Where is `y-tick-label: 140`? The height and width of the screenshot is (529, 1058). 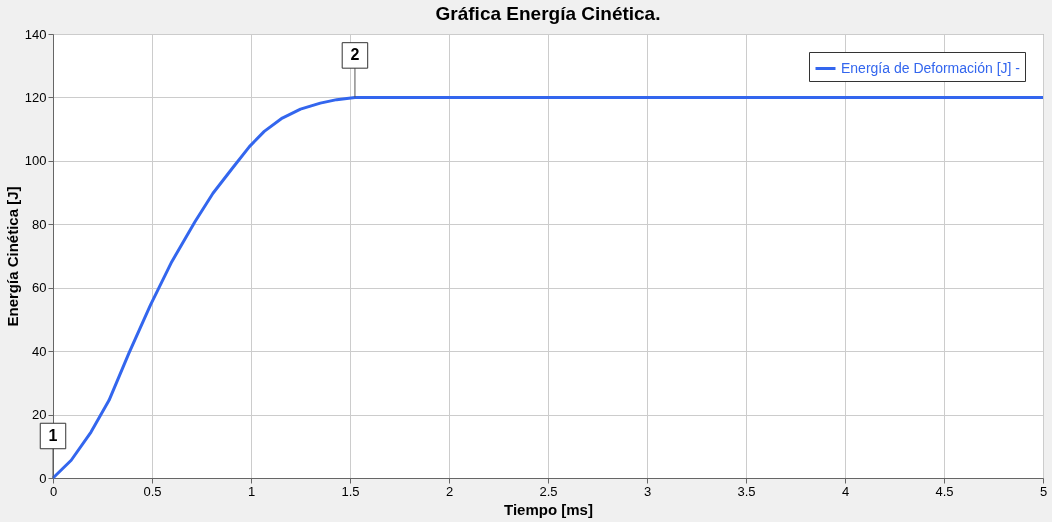 y-tick-label: 140 is located at coordinates (35, 34).